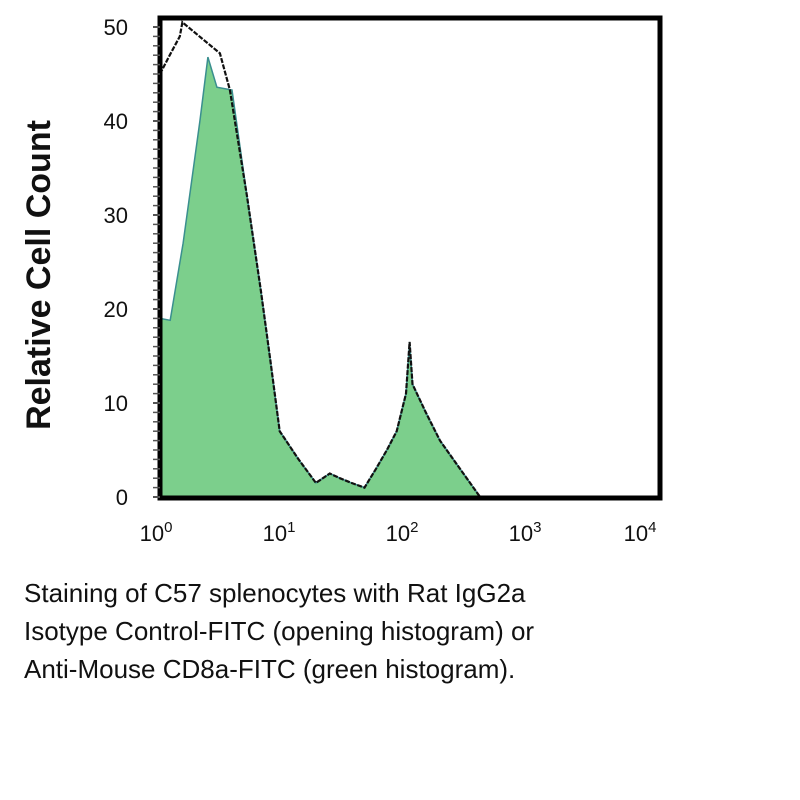 This screenshot has width=800, height=800. What do you see at coordinates (116, 215) in the screenshot?
I see `y-tick-label: 30` at bounding box center [116, 215].